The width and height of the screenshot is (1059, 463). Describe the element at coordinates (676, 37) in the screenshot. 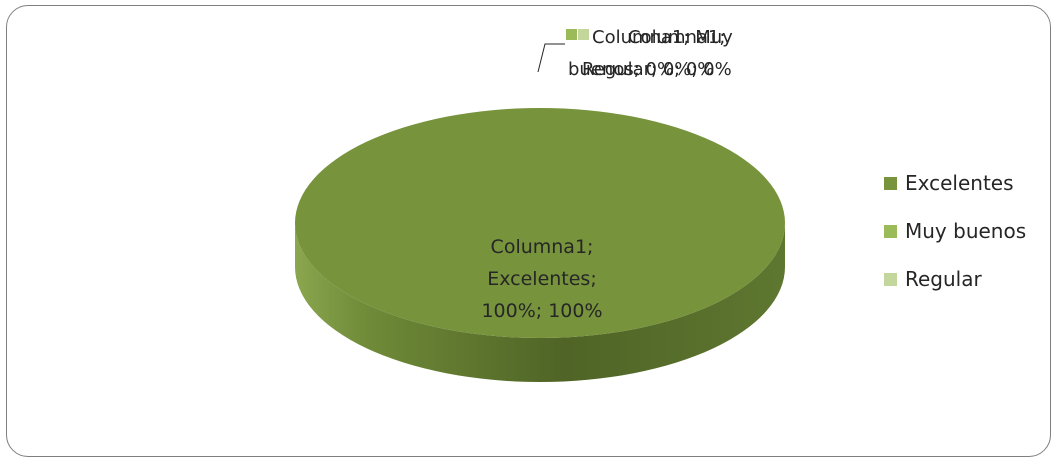

I see `data-label-regular-line-1: Columna1;` at that location.